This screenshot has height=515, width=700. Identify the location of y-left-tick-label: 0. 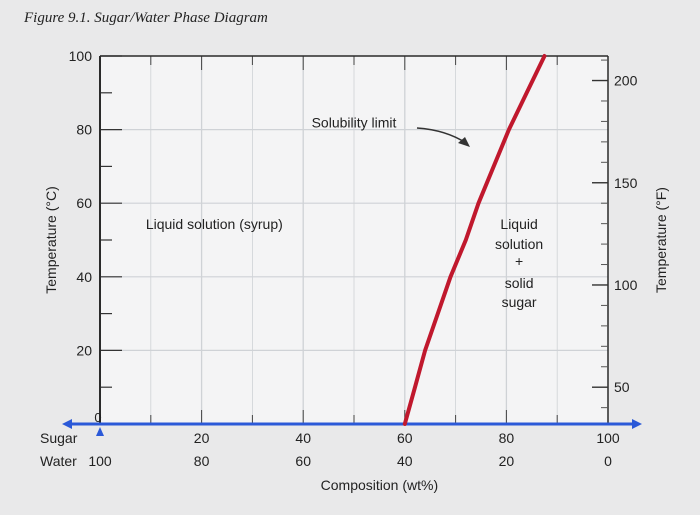
(97, 417).